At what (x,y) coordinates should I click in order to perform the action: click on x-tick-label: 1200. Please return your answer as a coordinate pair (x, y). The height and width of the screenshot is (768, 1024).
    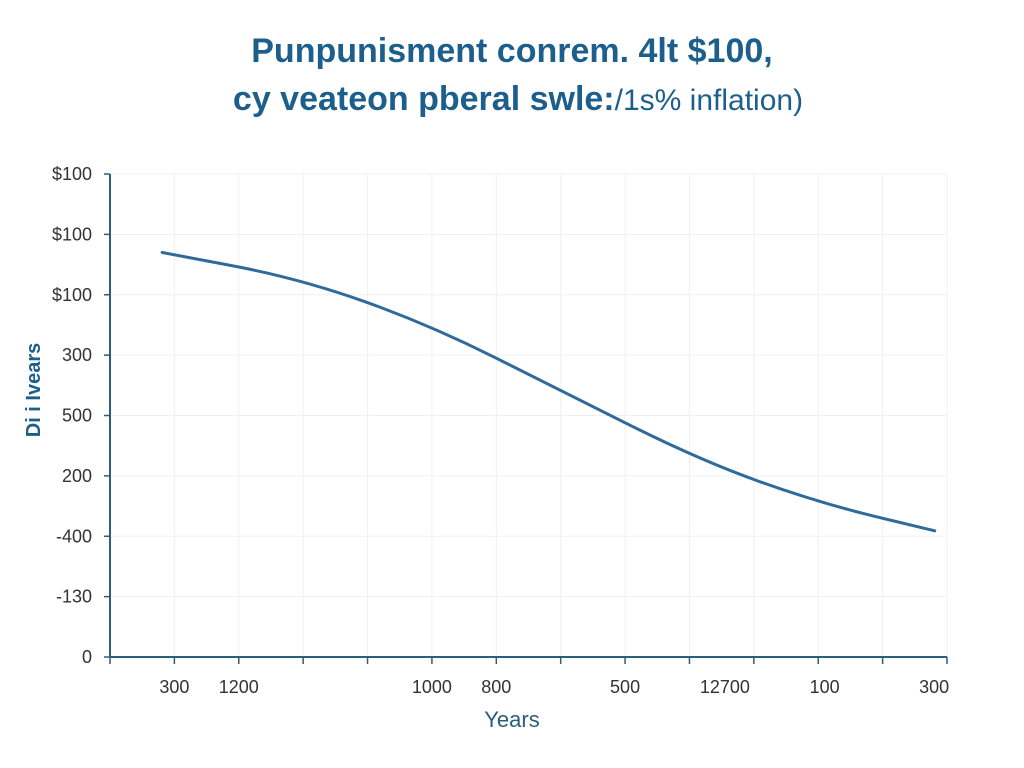
    Looking at the image, I should click on (239, 687).